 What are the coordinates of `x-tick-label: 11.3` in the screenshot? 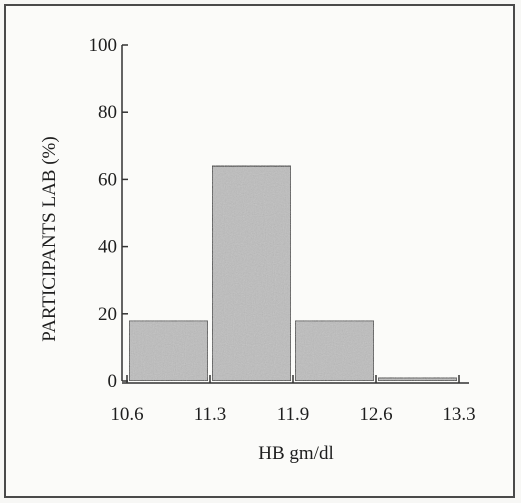 It's located at (210, 414).